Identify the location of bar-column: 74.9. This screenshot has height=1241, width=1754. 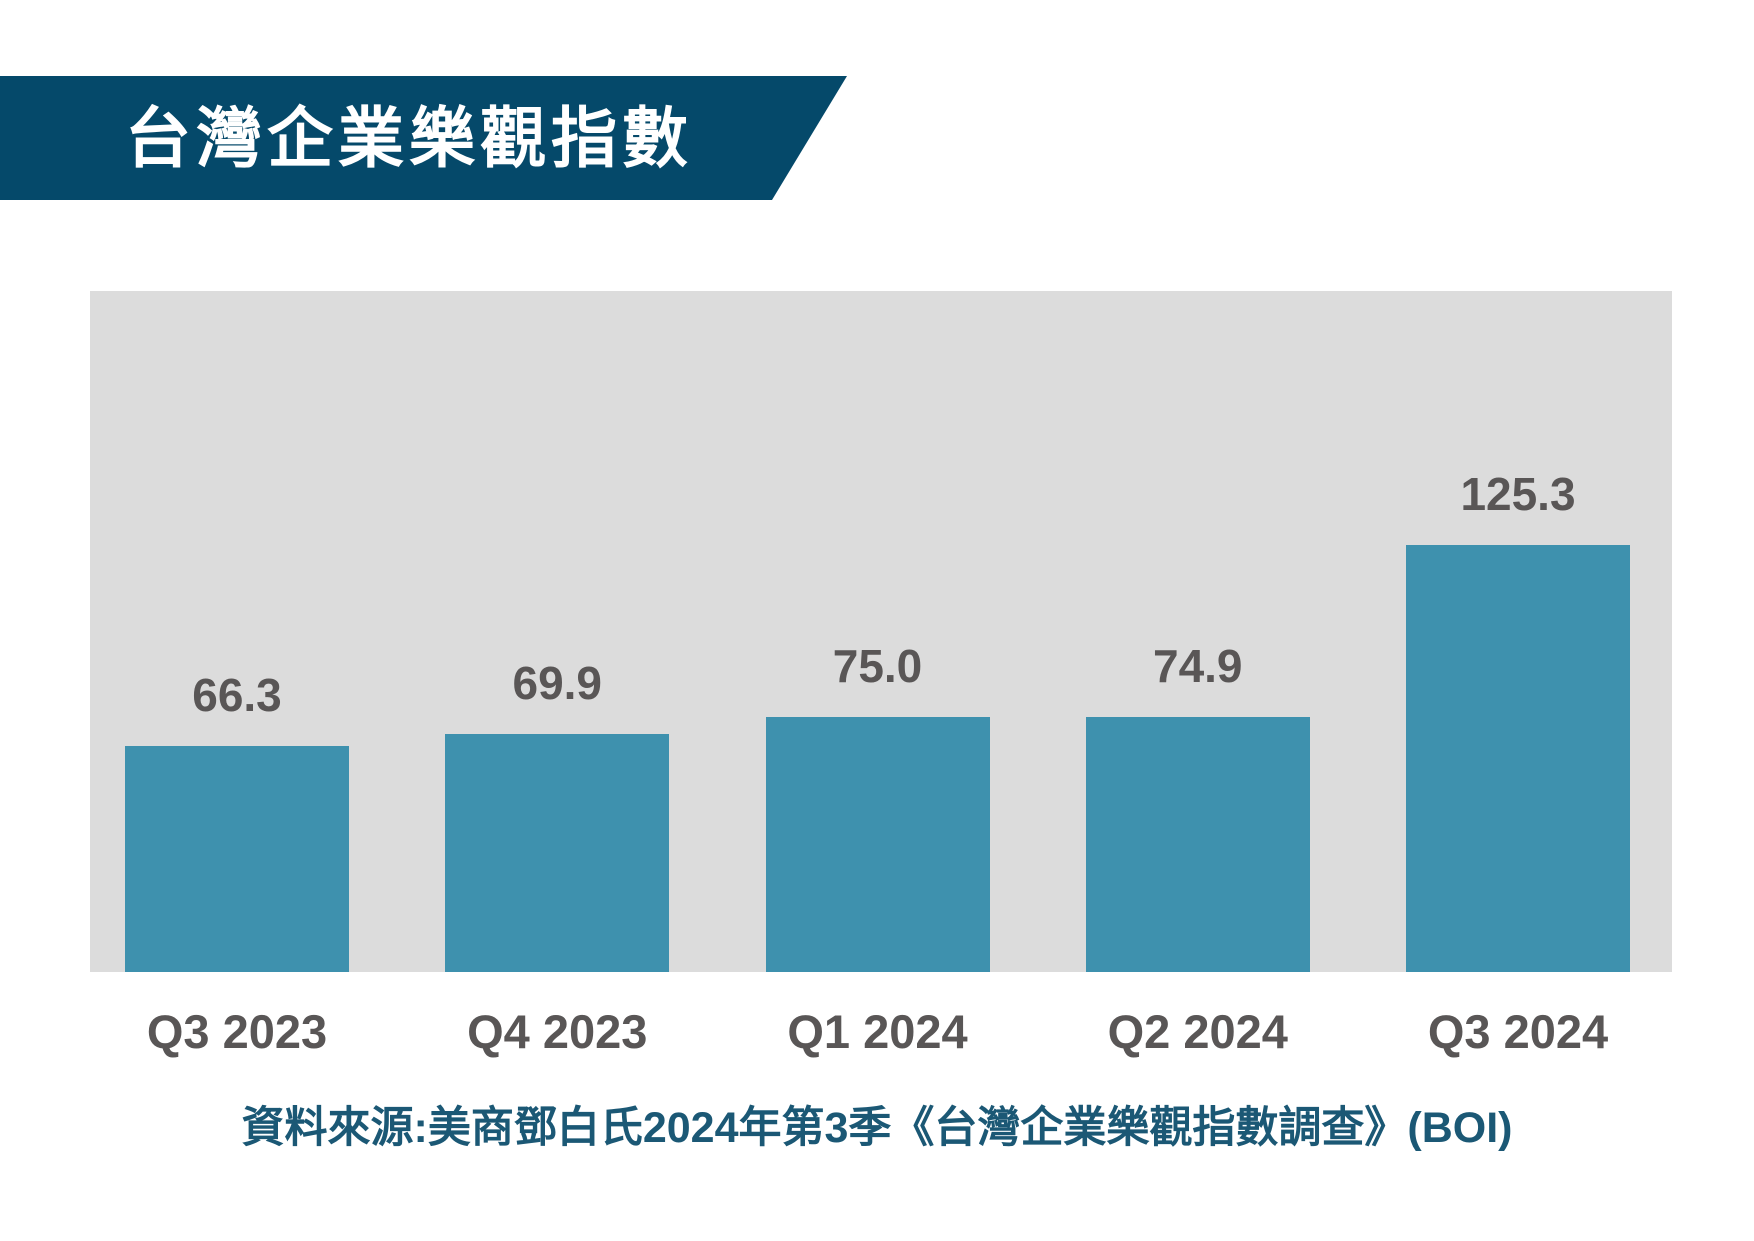
(1197, 806).